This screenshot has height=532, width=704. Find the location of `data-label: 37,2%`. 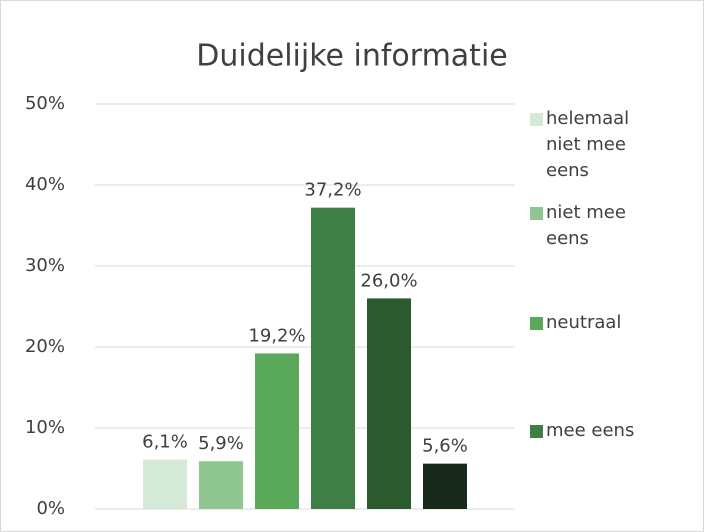

data-label: 37,2% is located at coordinates (332, 190).